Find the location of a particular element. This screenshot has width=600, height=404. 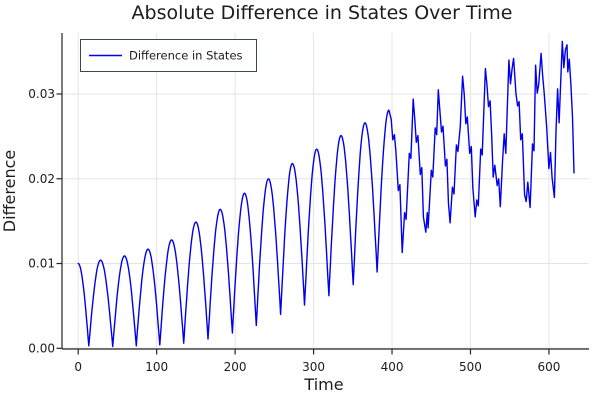

x-tick-labels: 0 100 200 300 400 500 600 is located at coordinates (317, 367).